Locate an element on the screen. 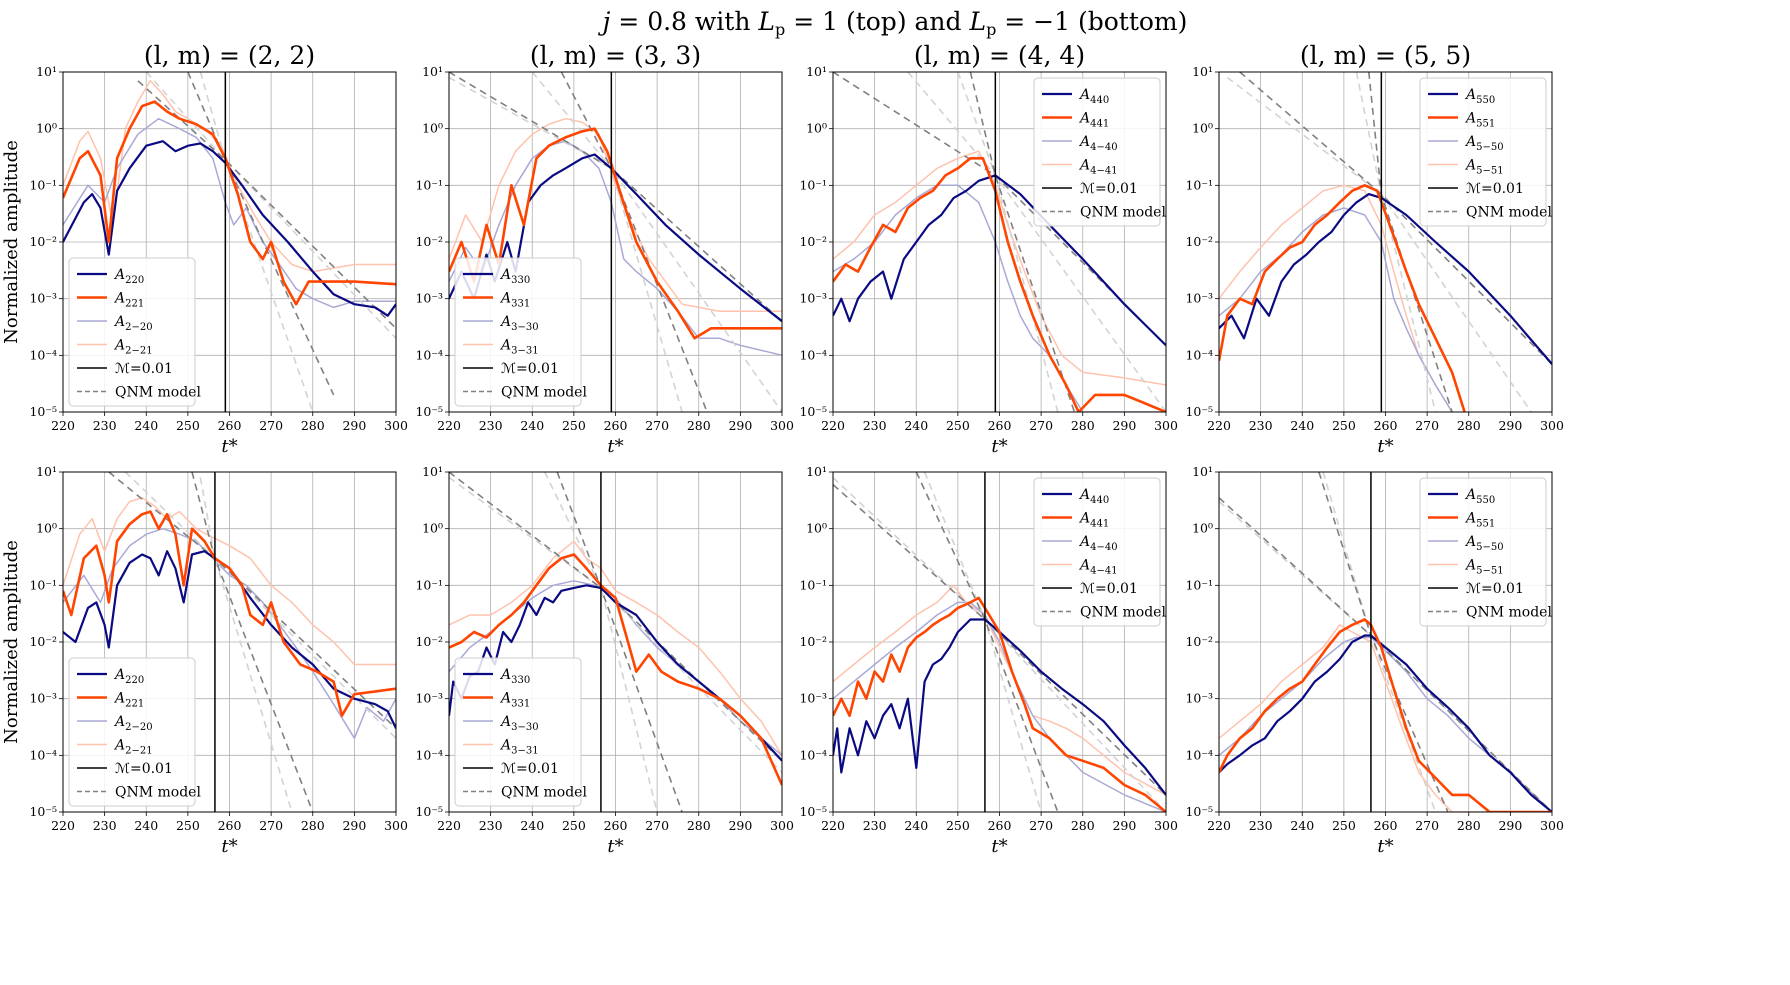  panel-title: (l, m) = (4, 4) is located at coordinates (999, 55).